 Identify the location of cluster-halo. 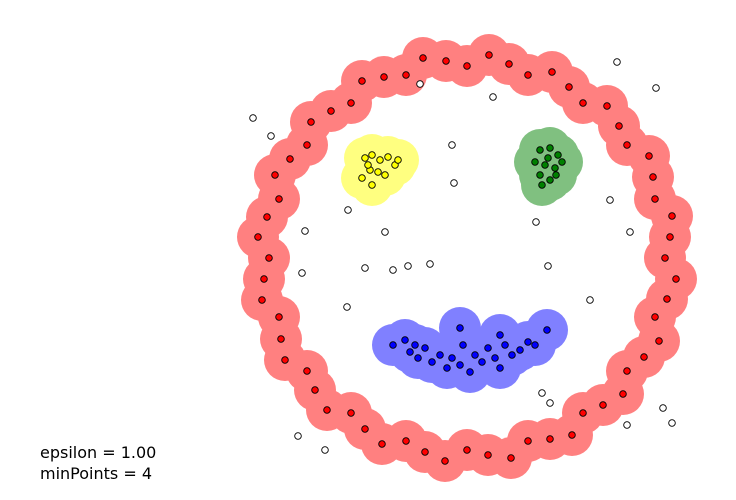
(548, 166).